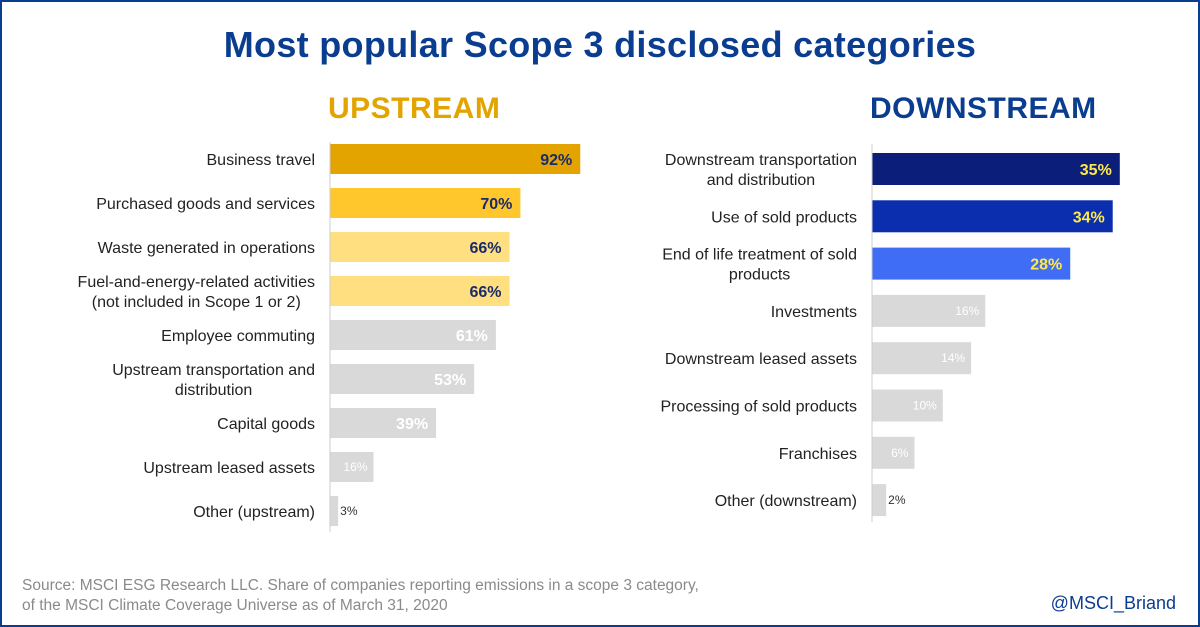 The image size is (1200, 627). I want to click on upstream-value-label: 3%, so click(349, 511).